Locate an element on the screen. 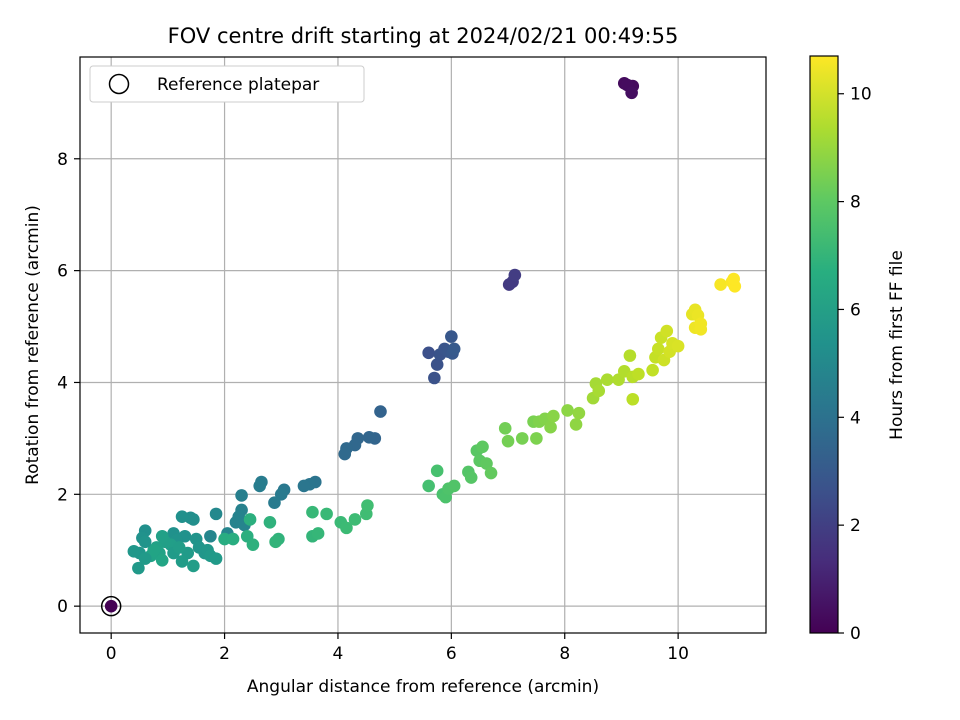 This screenshot has height=720, width=960. colorbar: 0 2 4 6 8 10 Hours from first FF file is located at coordinates (858, 349).